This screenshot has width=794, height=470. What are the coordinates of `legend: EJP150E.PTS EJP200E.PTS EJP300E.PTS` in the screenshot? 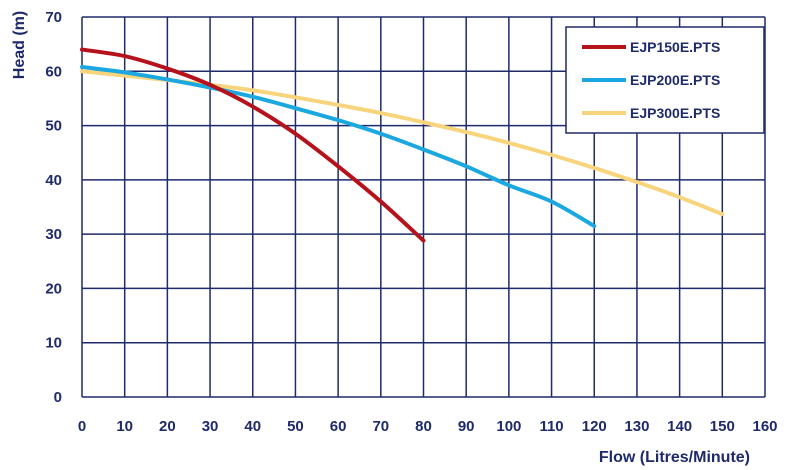 It's located at (665, 80).